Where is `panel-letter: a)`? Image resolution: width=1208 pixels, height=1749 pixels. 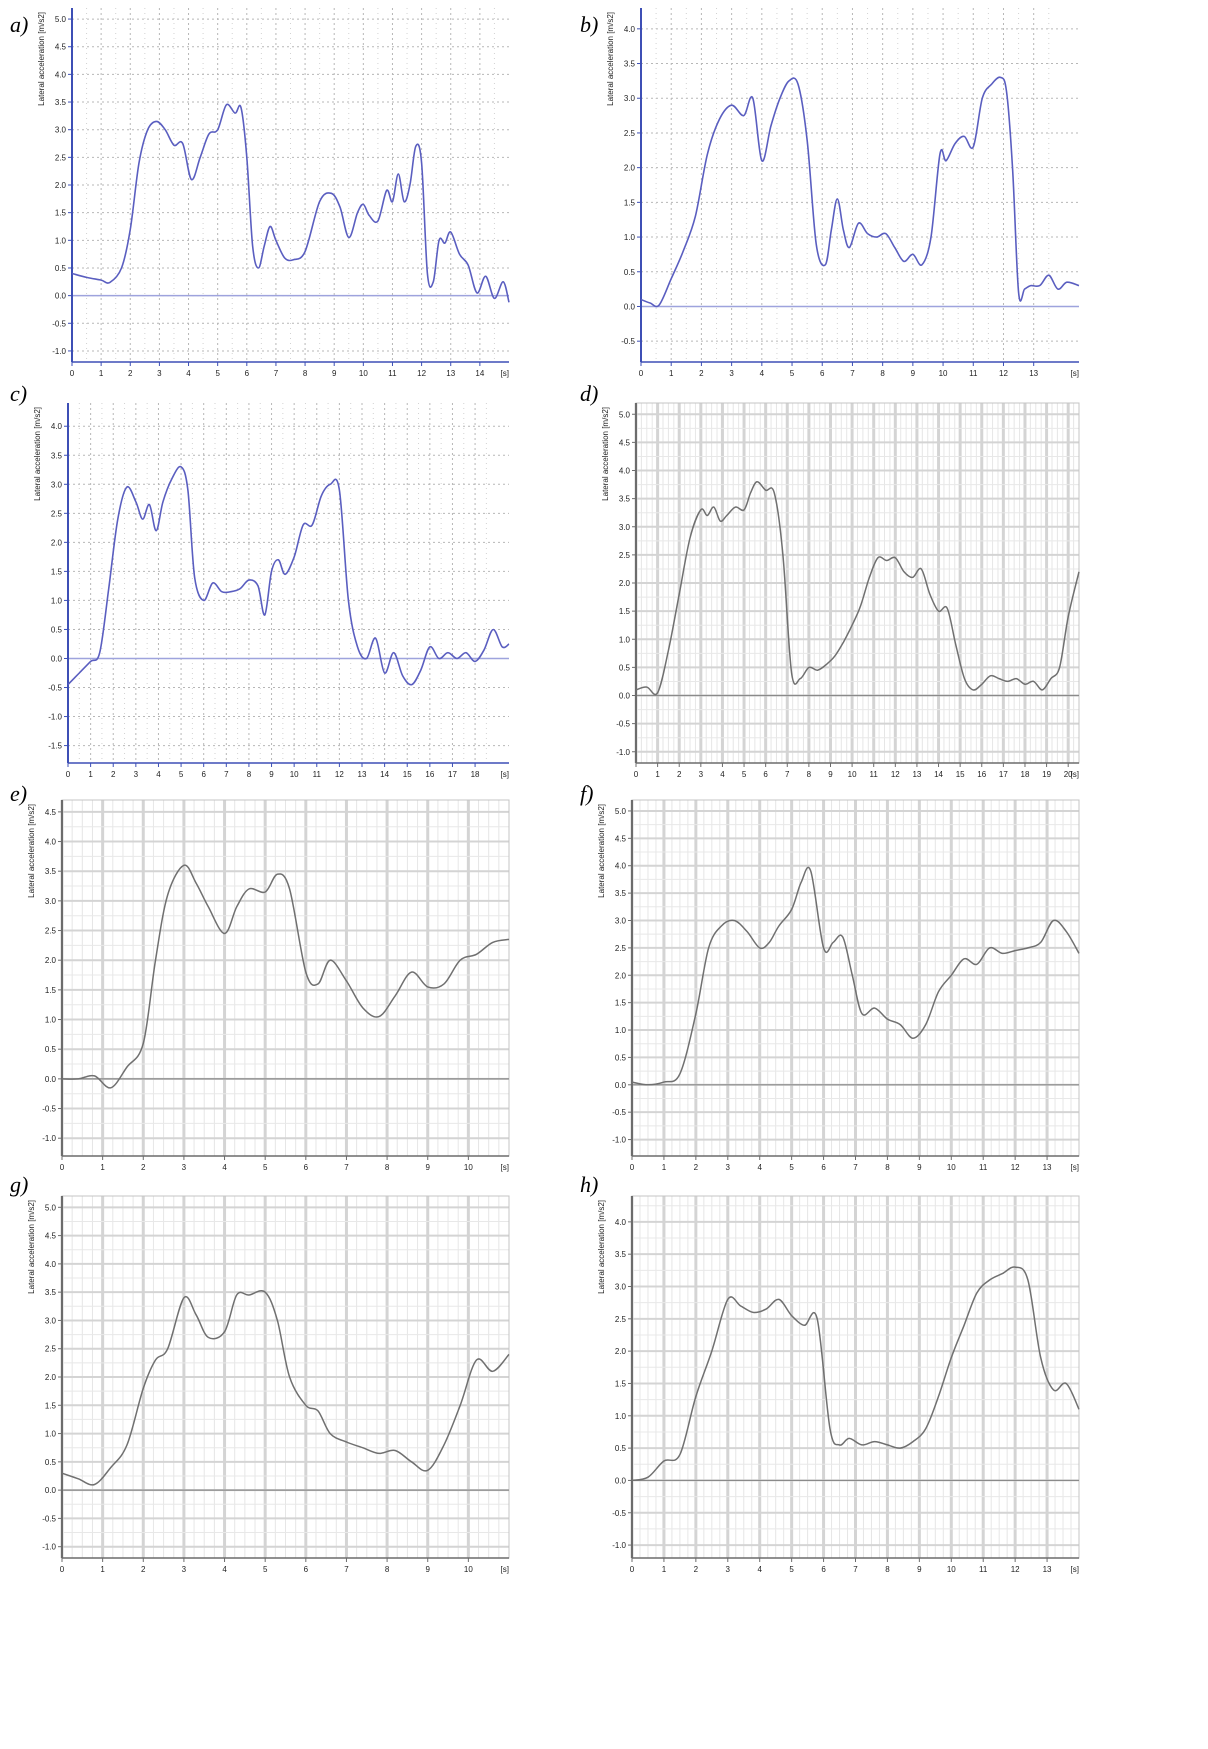 panel-letter: a) is located at coordinates (19, 24).